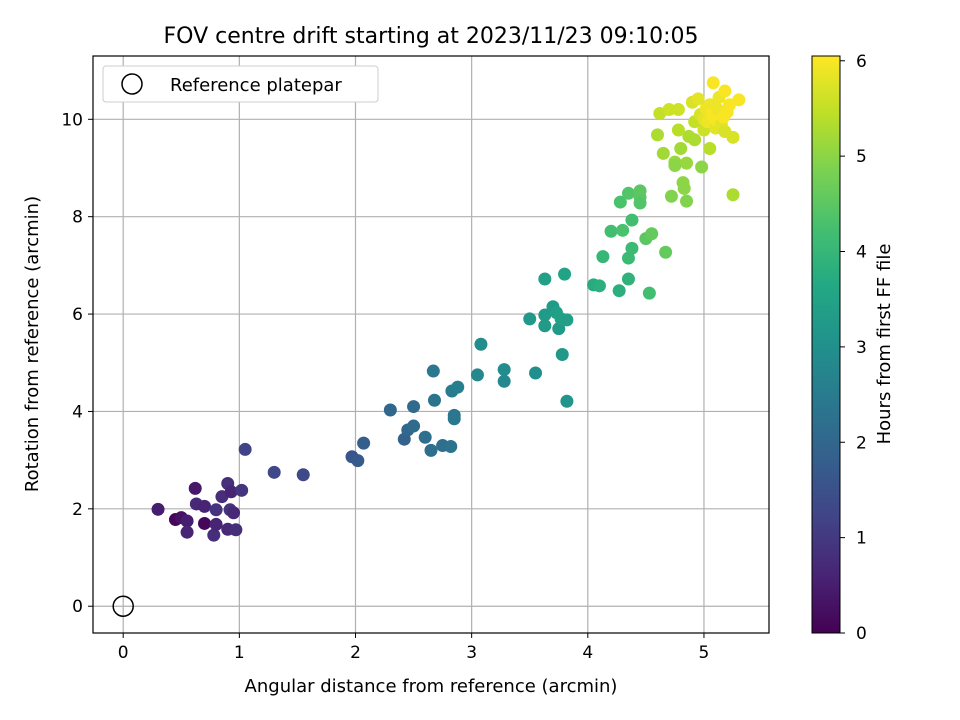  I want to click on colorbar: 0 1 2 3 4 5 6 Hours from first FF file, so click(853, 348).